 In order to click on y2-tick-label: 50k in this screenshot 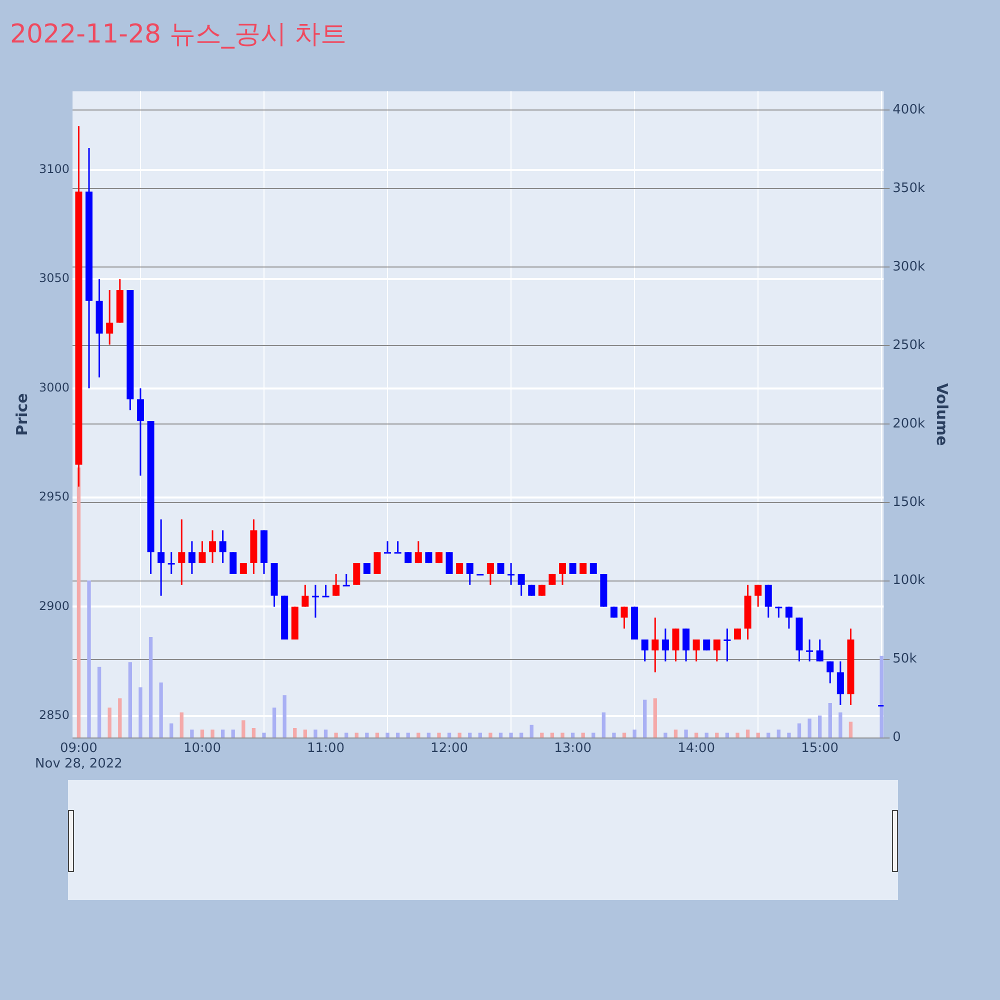, I will do `click(905, 659)`.